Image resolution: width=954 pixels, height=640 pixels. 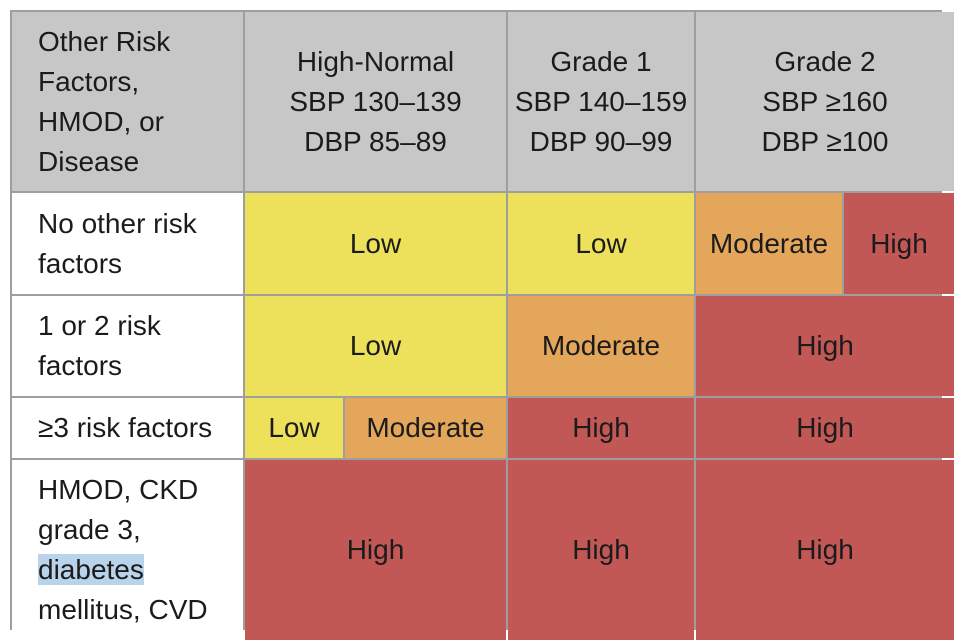 What do you see at coordinates (101, 121) in the screenshot?
I see `header-line: HMOD, or` at bounding box center [101, 121].